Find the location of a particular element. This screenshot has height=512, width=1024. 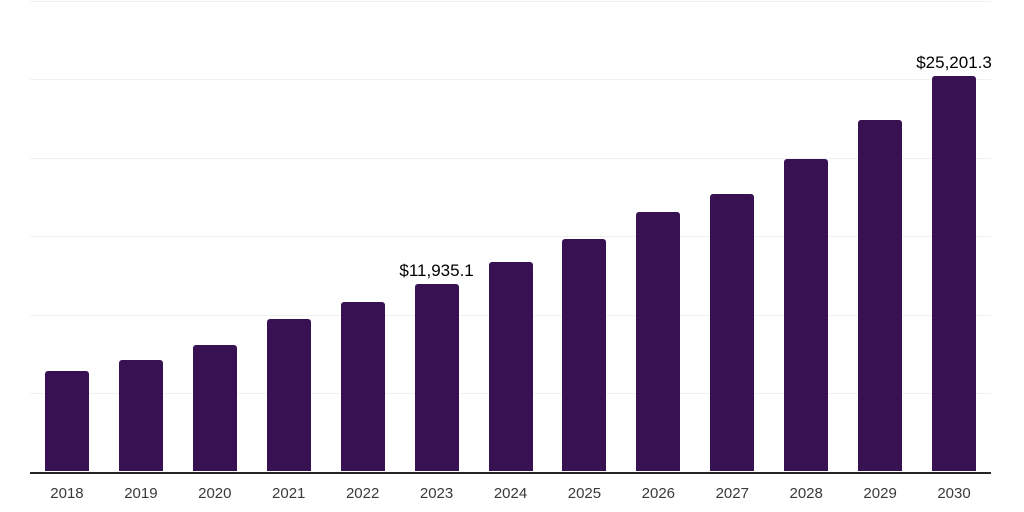

x-tick-label: 2027 is located at coordinates (732, 493).